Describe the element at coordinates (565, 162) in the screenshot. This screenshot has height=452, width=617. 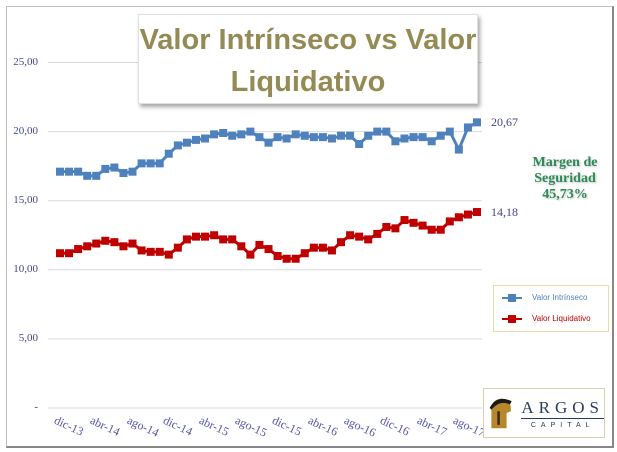
I see `margin-line-1: Margen de` at that location.